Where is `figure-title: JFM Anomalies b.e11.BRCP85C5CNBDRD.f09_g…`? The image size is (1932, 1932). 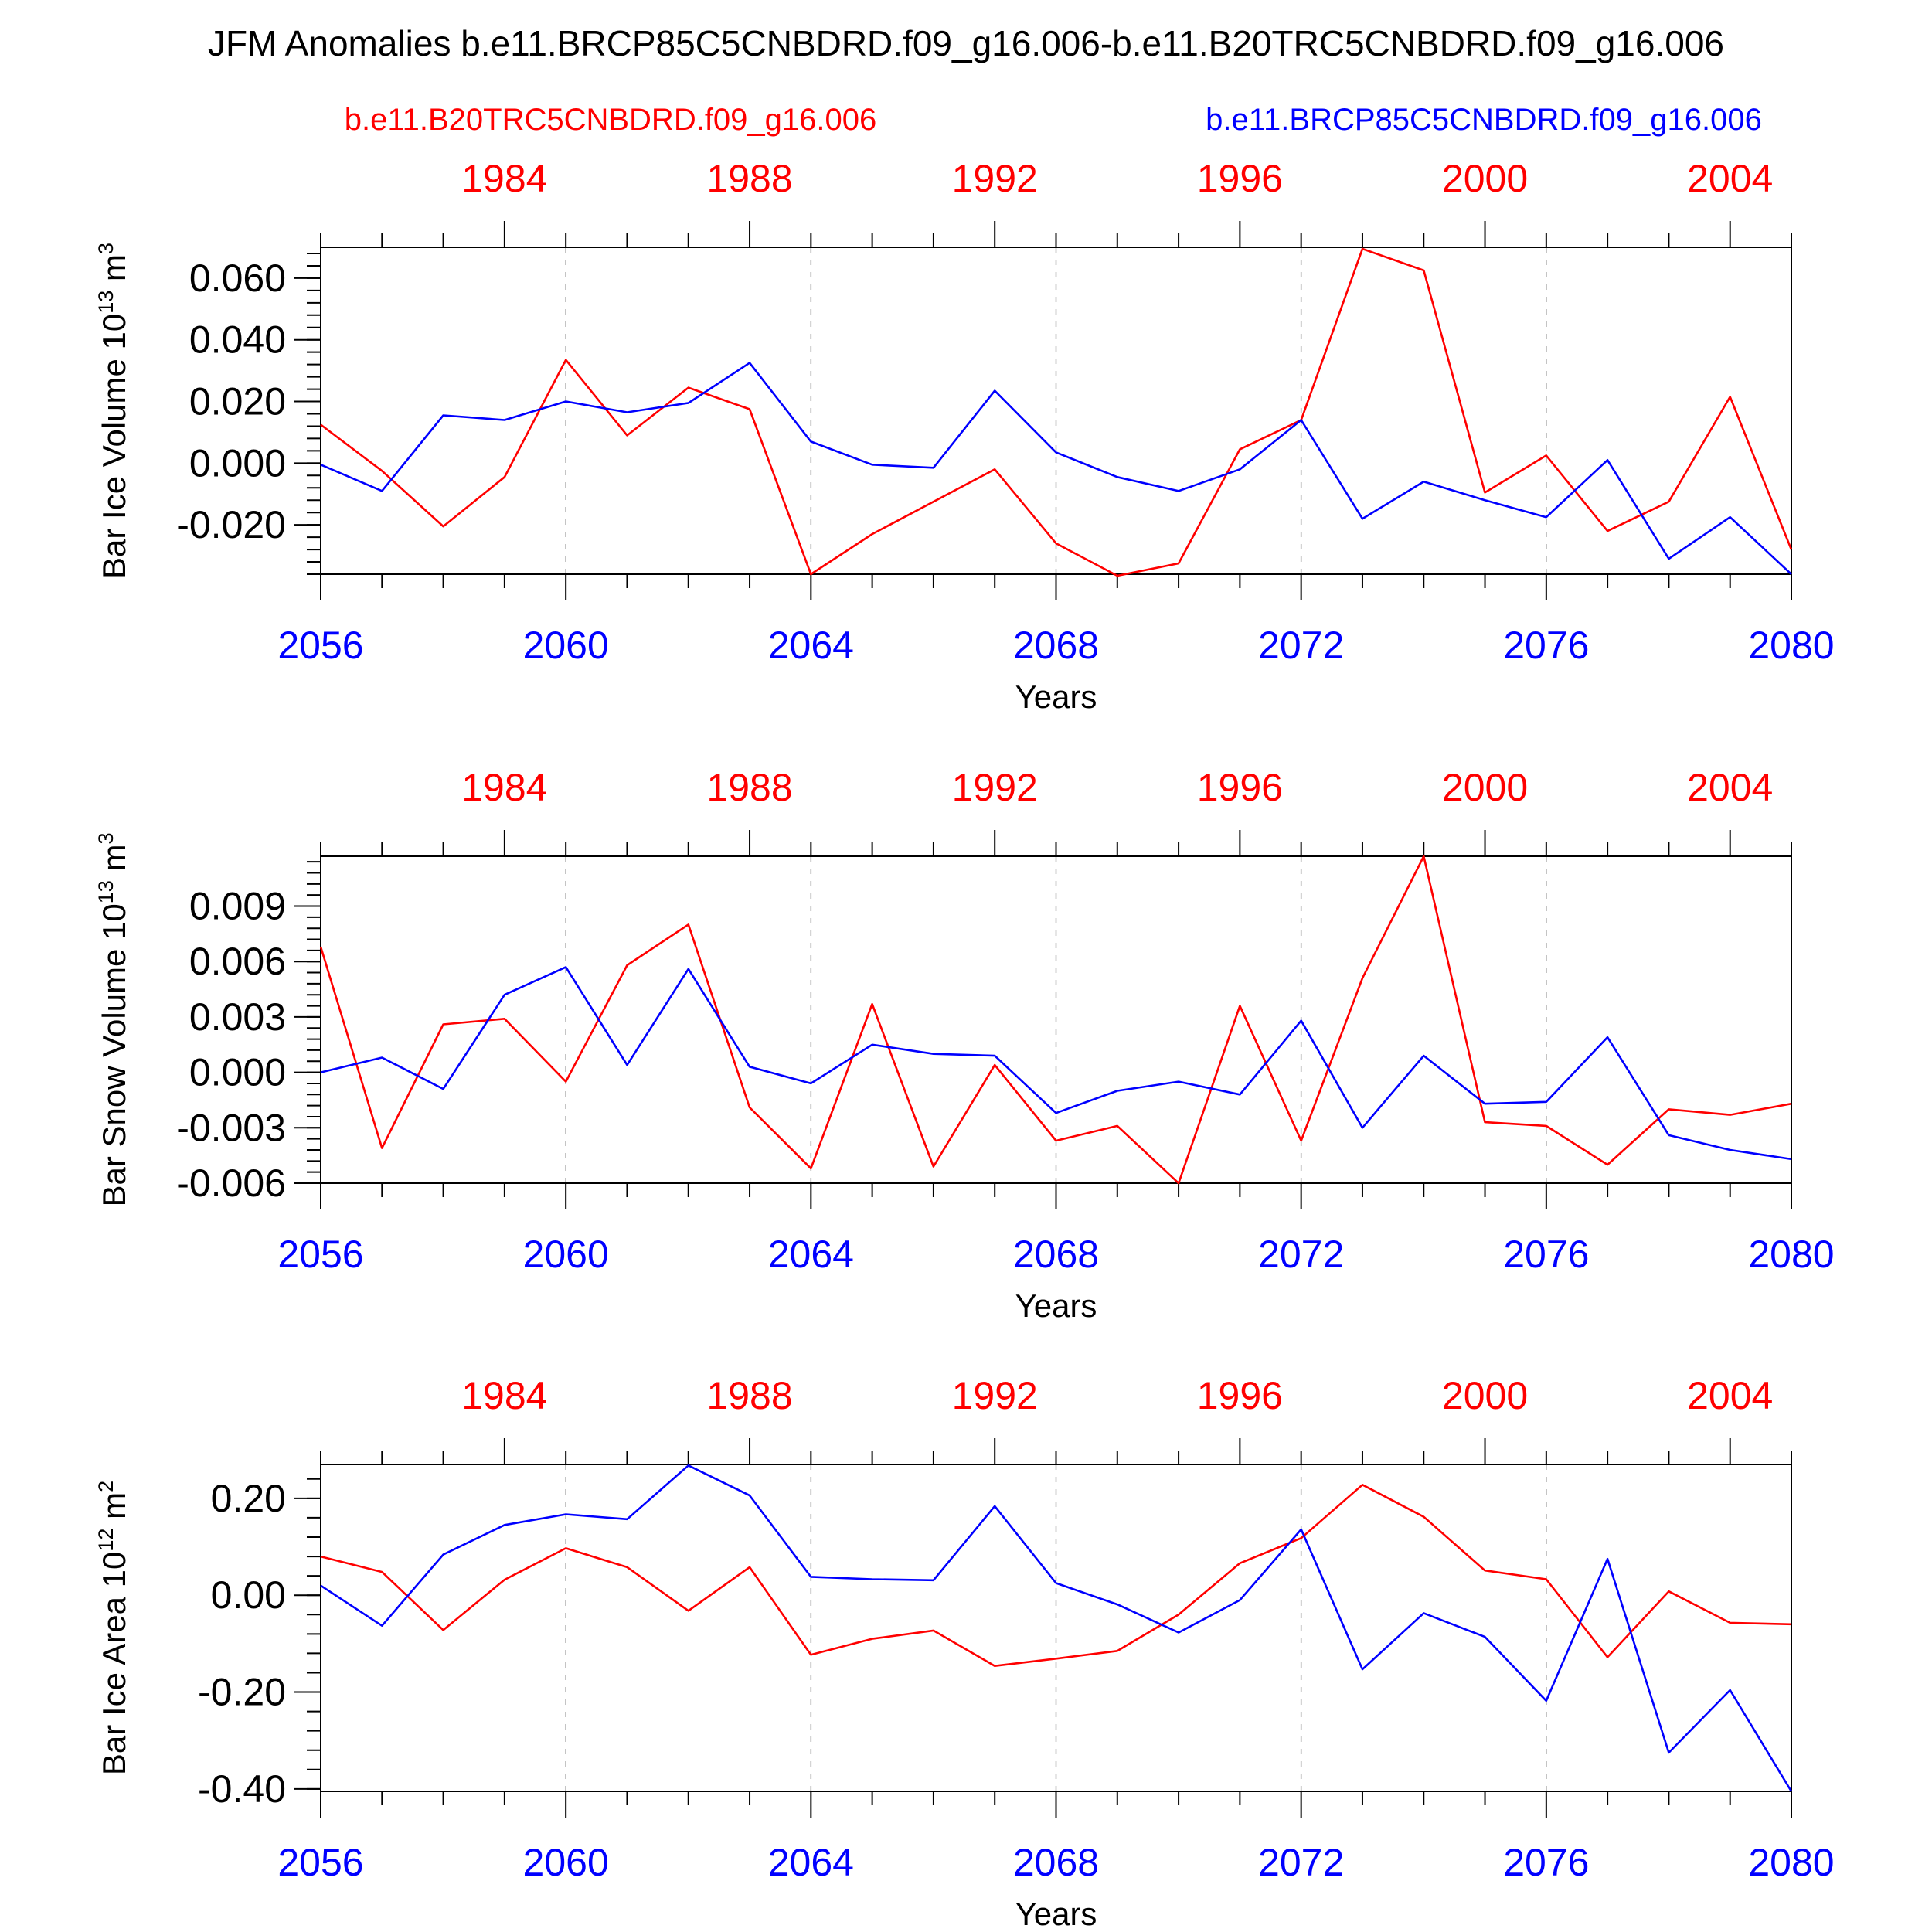
figure-title: JFM Anomalies b.e11.BRCP85C5CNBDRD.f09_g… is located at coordinates (966, 43).